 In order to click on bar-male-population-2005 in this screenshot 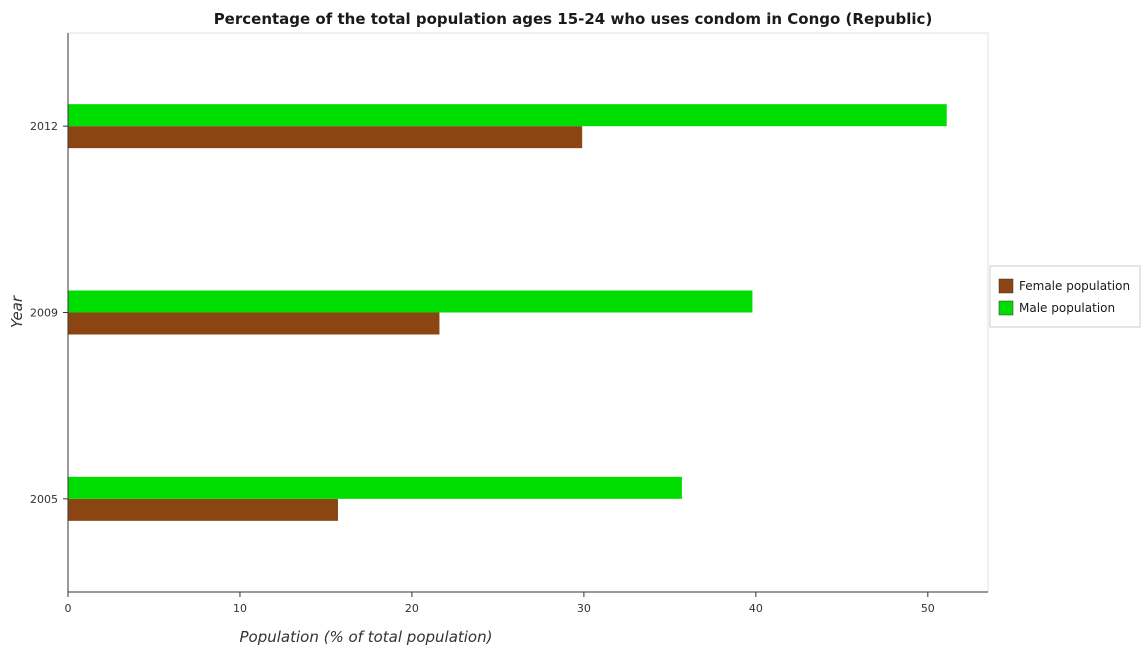, I will do `click(375, 487)`.